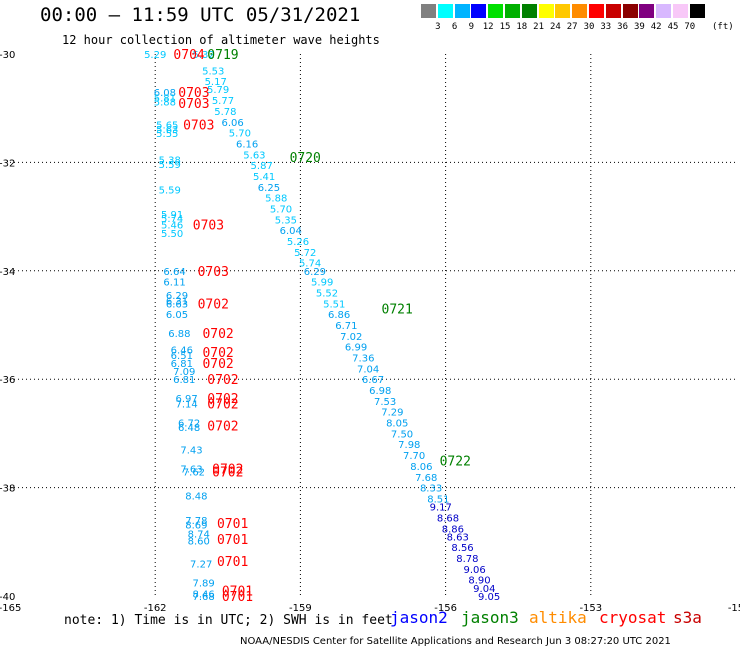 This screenshot has width=740, height=650. What do you see at coordinates (155, 608) in the screenshot?
I see `x-tick-label: -162` at bounding box center [155, 608].